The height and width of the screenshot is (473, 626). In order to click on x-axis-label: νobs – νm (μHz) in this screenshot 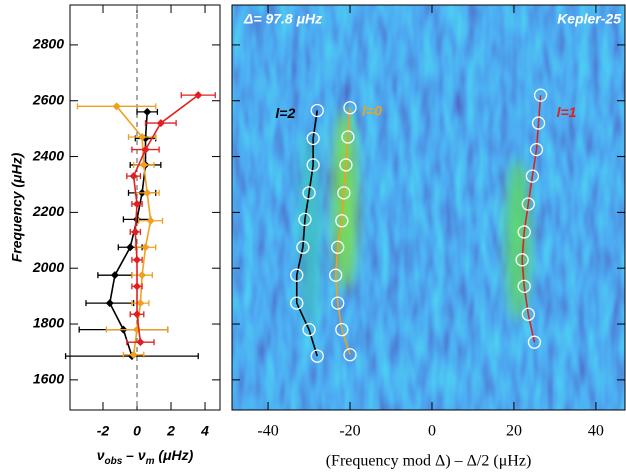, I will do `click(145, 457)`.